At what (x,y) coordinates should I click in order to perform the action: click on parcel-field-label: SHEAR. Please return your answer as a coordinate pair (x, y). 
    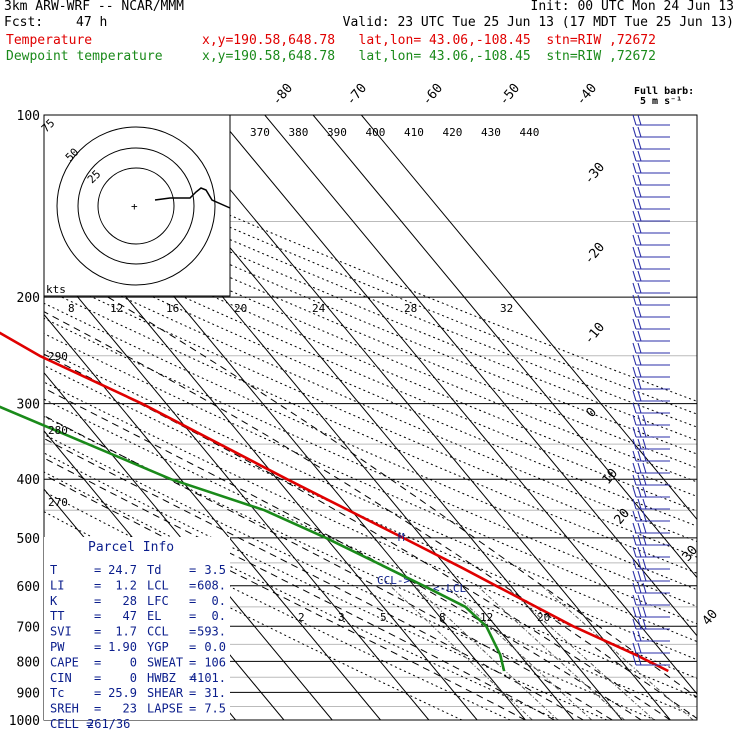
    Looking at the image, I should click on (165, 693).